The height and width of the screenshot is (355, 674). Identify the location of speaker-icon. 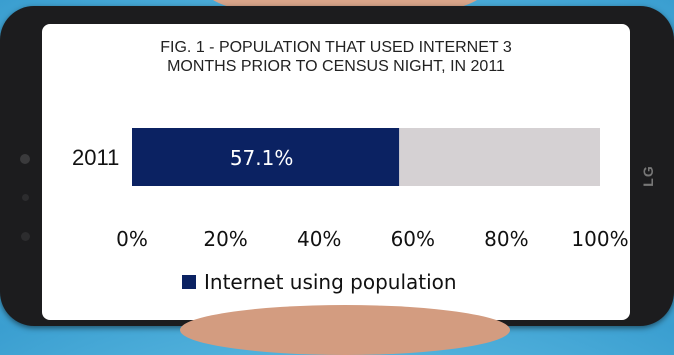
(25, 197).